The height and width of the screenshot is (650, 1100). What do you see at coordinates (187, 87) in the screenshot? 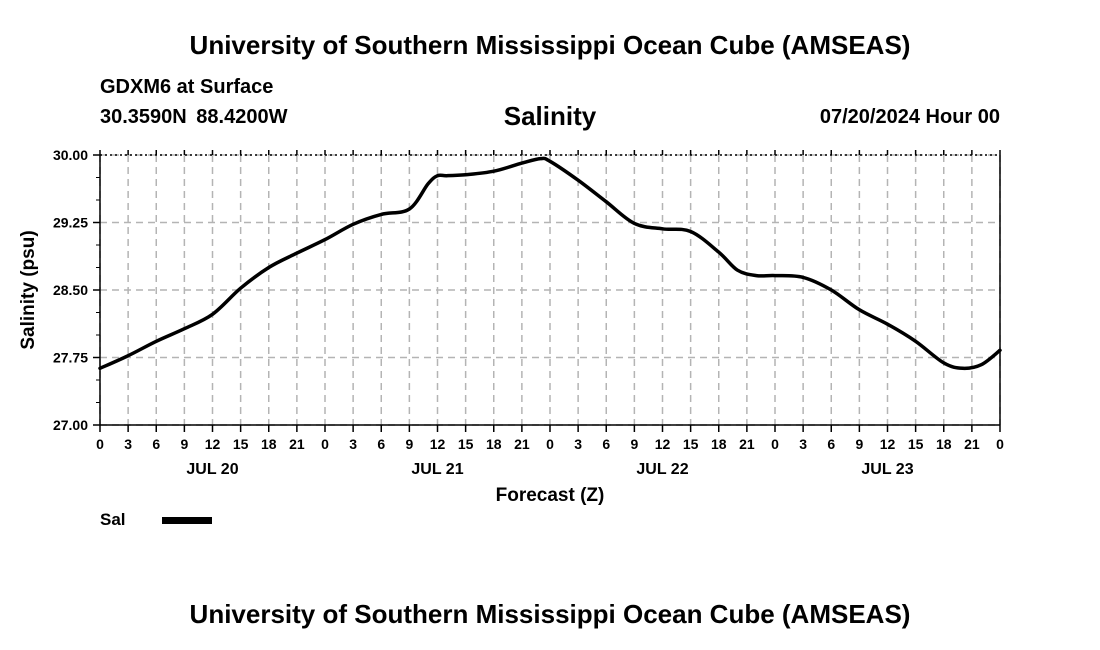
I see `station-label: GDXM6 at Surface` at bounding box center [187, 87].